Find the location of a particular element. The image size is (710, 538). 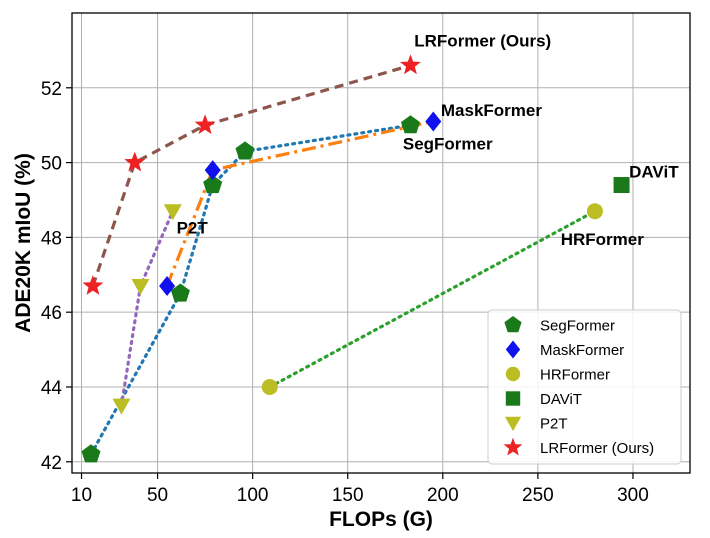

legend-label: MaskFormer is located at coordinates (582, 350).